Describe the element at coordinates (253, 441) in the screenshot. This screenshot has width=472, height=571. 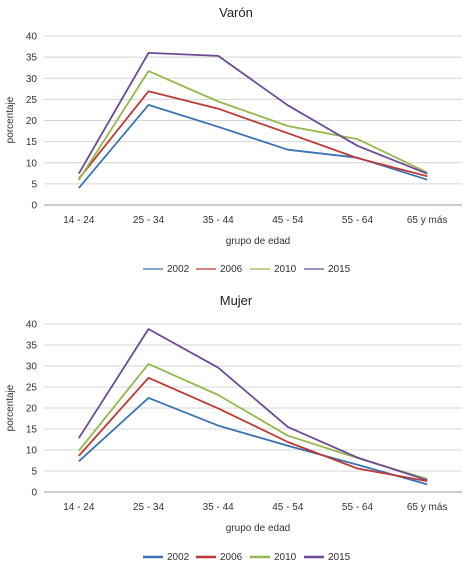
I see `series-line-2002` at that location.